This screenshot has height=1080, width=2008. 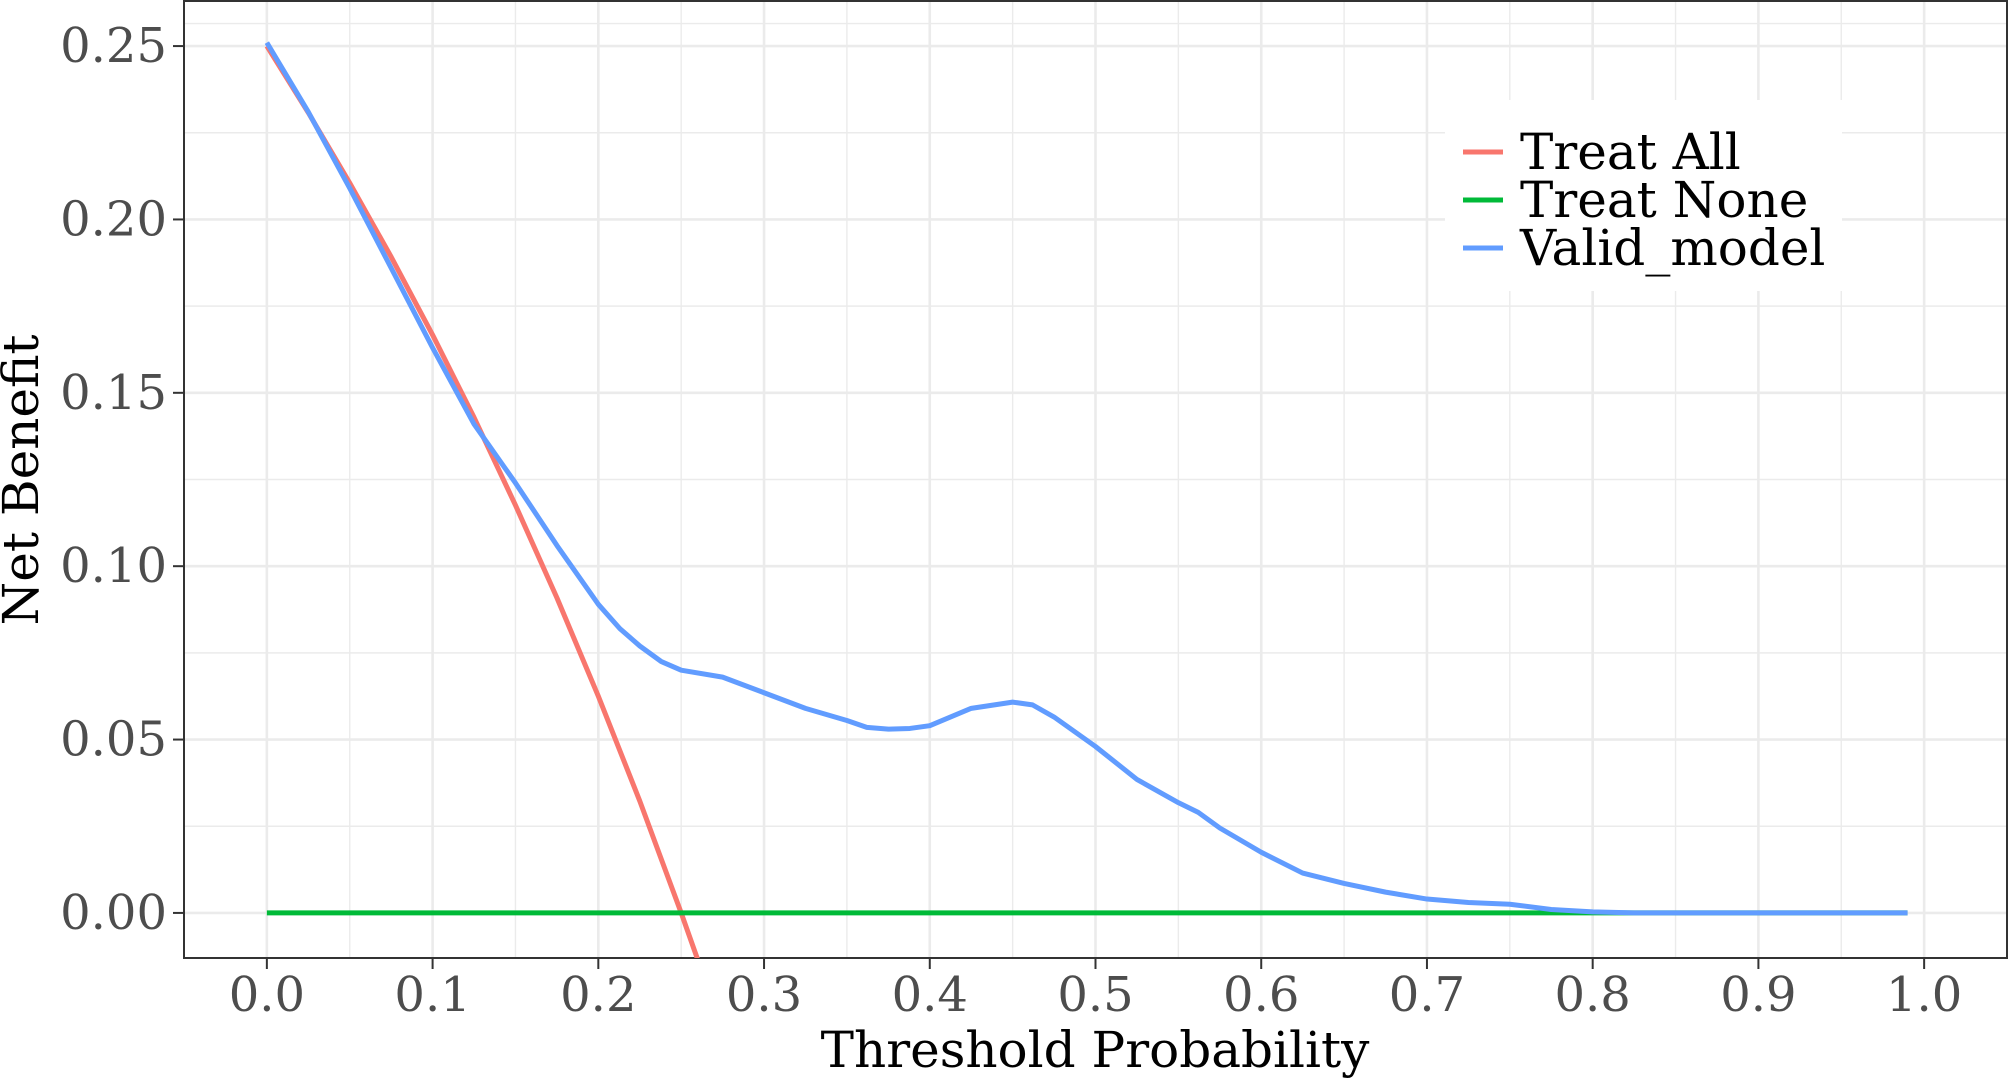 I want to click on x-tick-label: 0.5, so click(x=1095, y=995).